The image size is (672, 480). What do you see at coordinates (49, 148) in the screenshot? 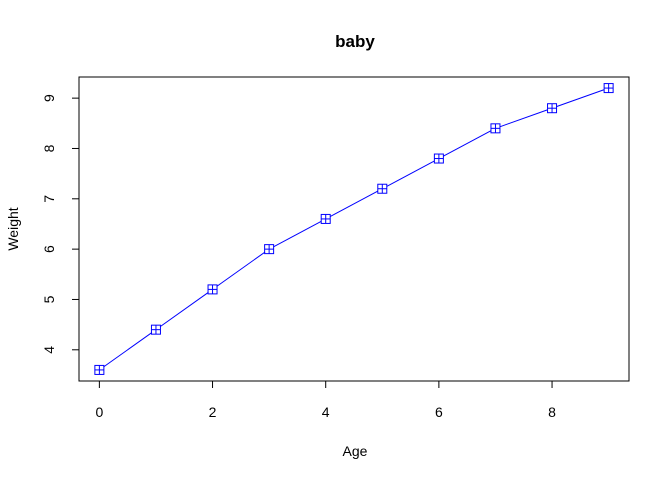
I see `y-tick-label: 8` at bounding box center [49, 148].